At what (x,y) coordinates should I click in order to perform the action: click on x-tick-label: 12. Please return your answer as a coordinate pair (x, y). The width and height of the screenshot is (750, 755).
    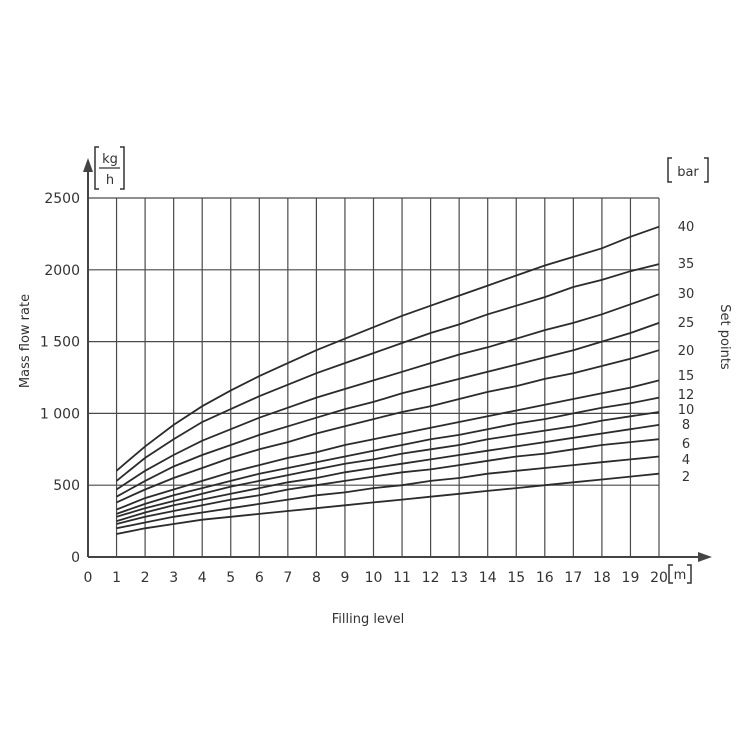
    Looking at the image, I should click on (431, 578).